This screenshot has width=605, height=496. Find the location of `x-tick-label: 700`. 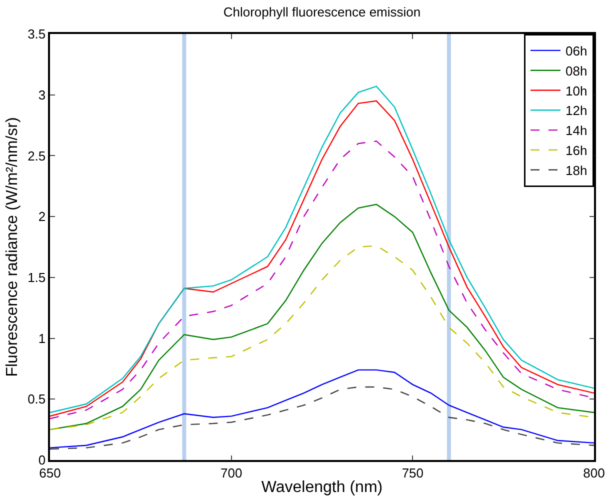

x-tick-label: 700 is located at coordinates (231, 472).